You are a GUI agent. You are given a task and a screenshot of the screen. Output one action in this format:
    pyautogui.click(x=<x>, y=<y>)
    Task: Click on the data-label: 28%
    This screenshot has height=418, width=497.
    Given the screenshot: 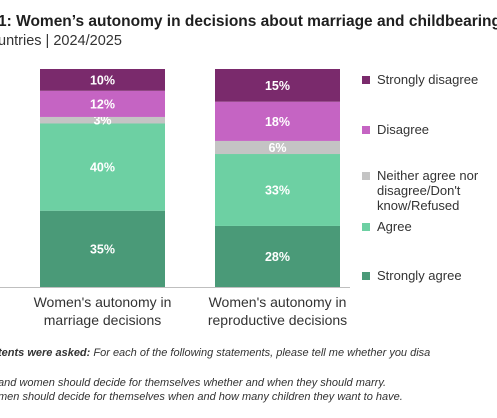 What is the action you would take?
    pyautogui.click(x=277, y=257)
    